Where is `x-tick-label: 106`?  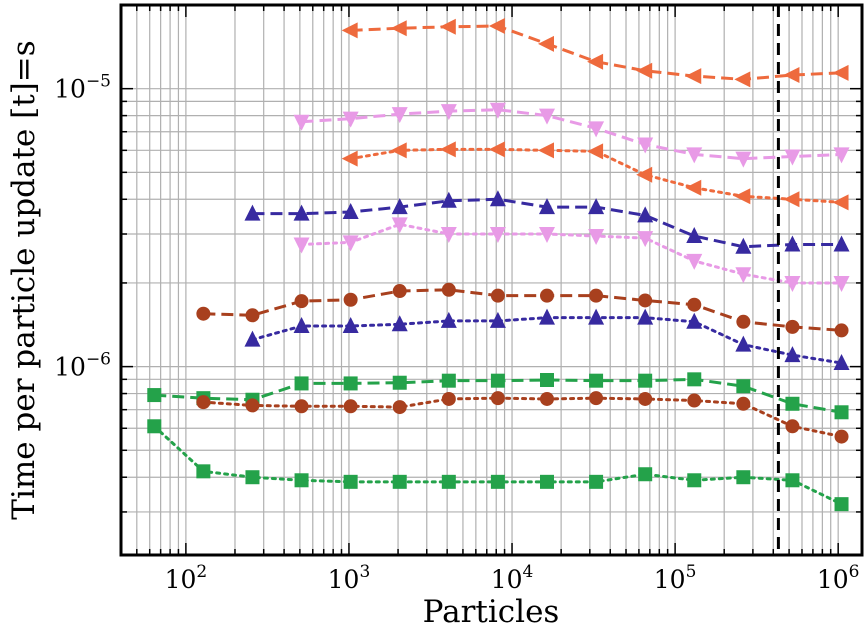
x-tick-label: 106 is located at coordinates (838, 578).